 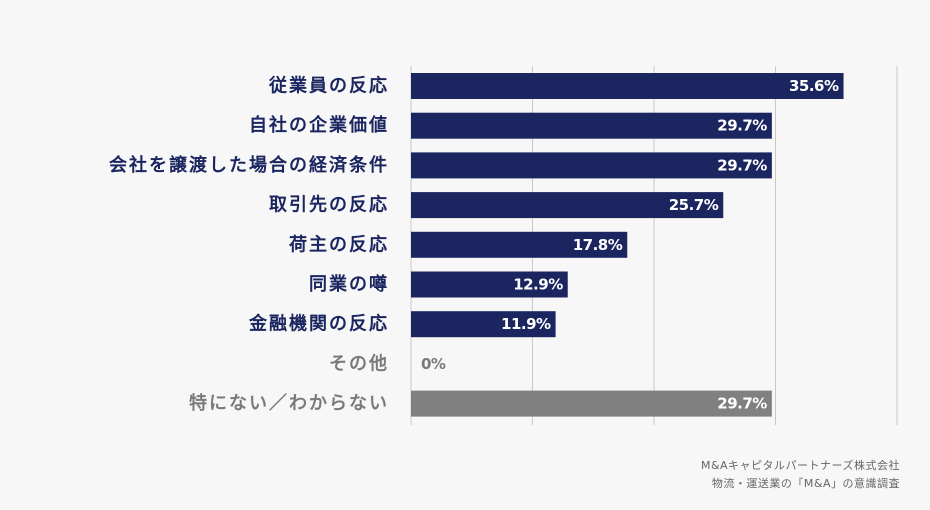 I want to click on category-label-7: その他, so click(x=359, y=363).